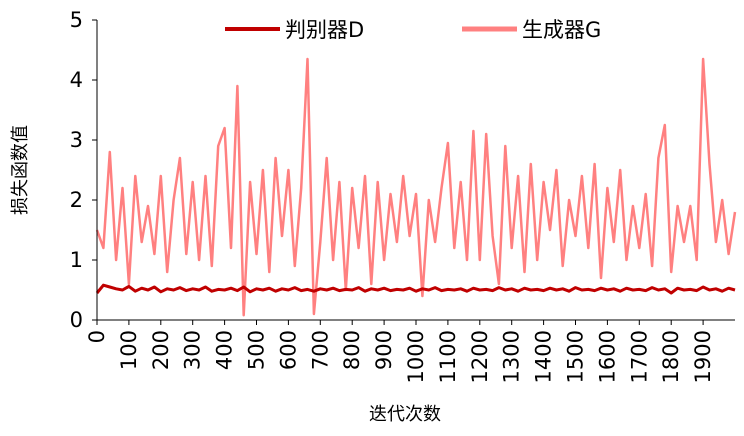  Describe the element at coordinates (288, 350) in the screenshot. I see `x-tick-label: 600` at that location.